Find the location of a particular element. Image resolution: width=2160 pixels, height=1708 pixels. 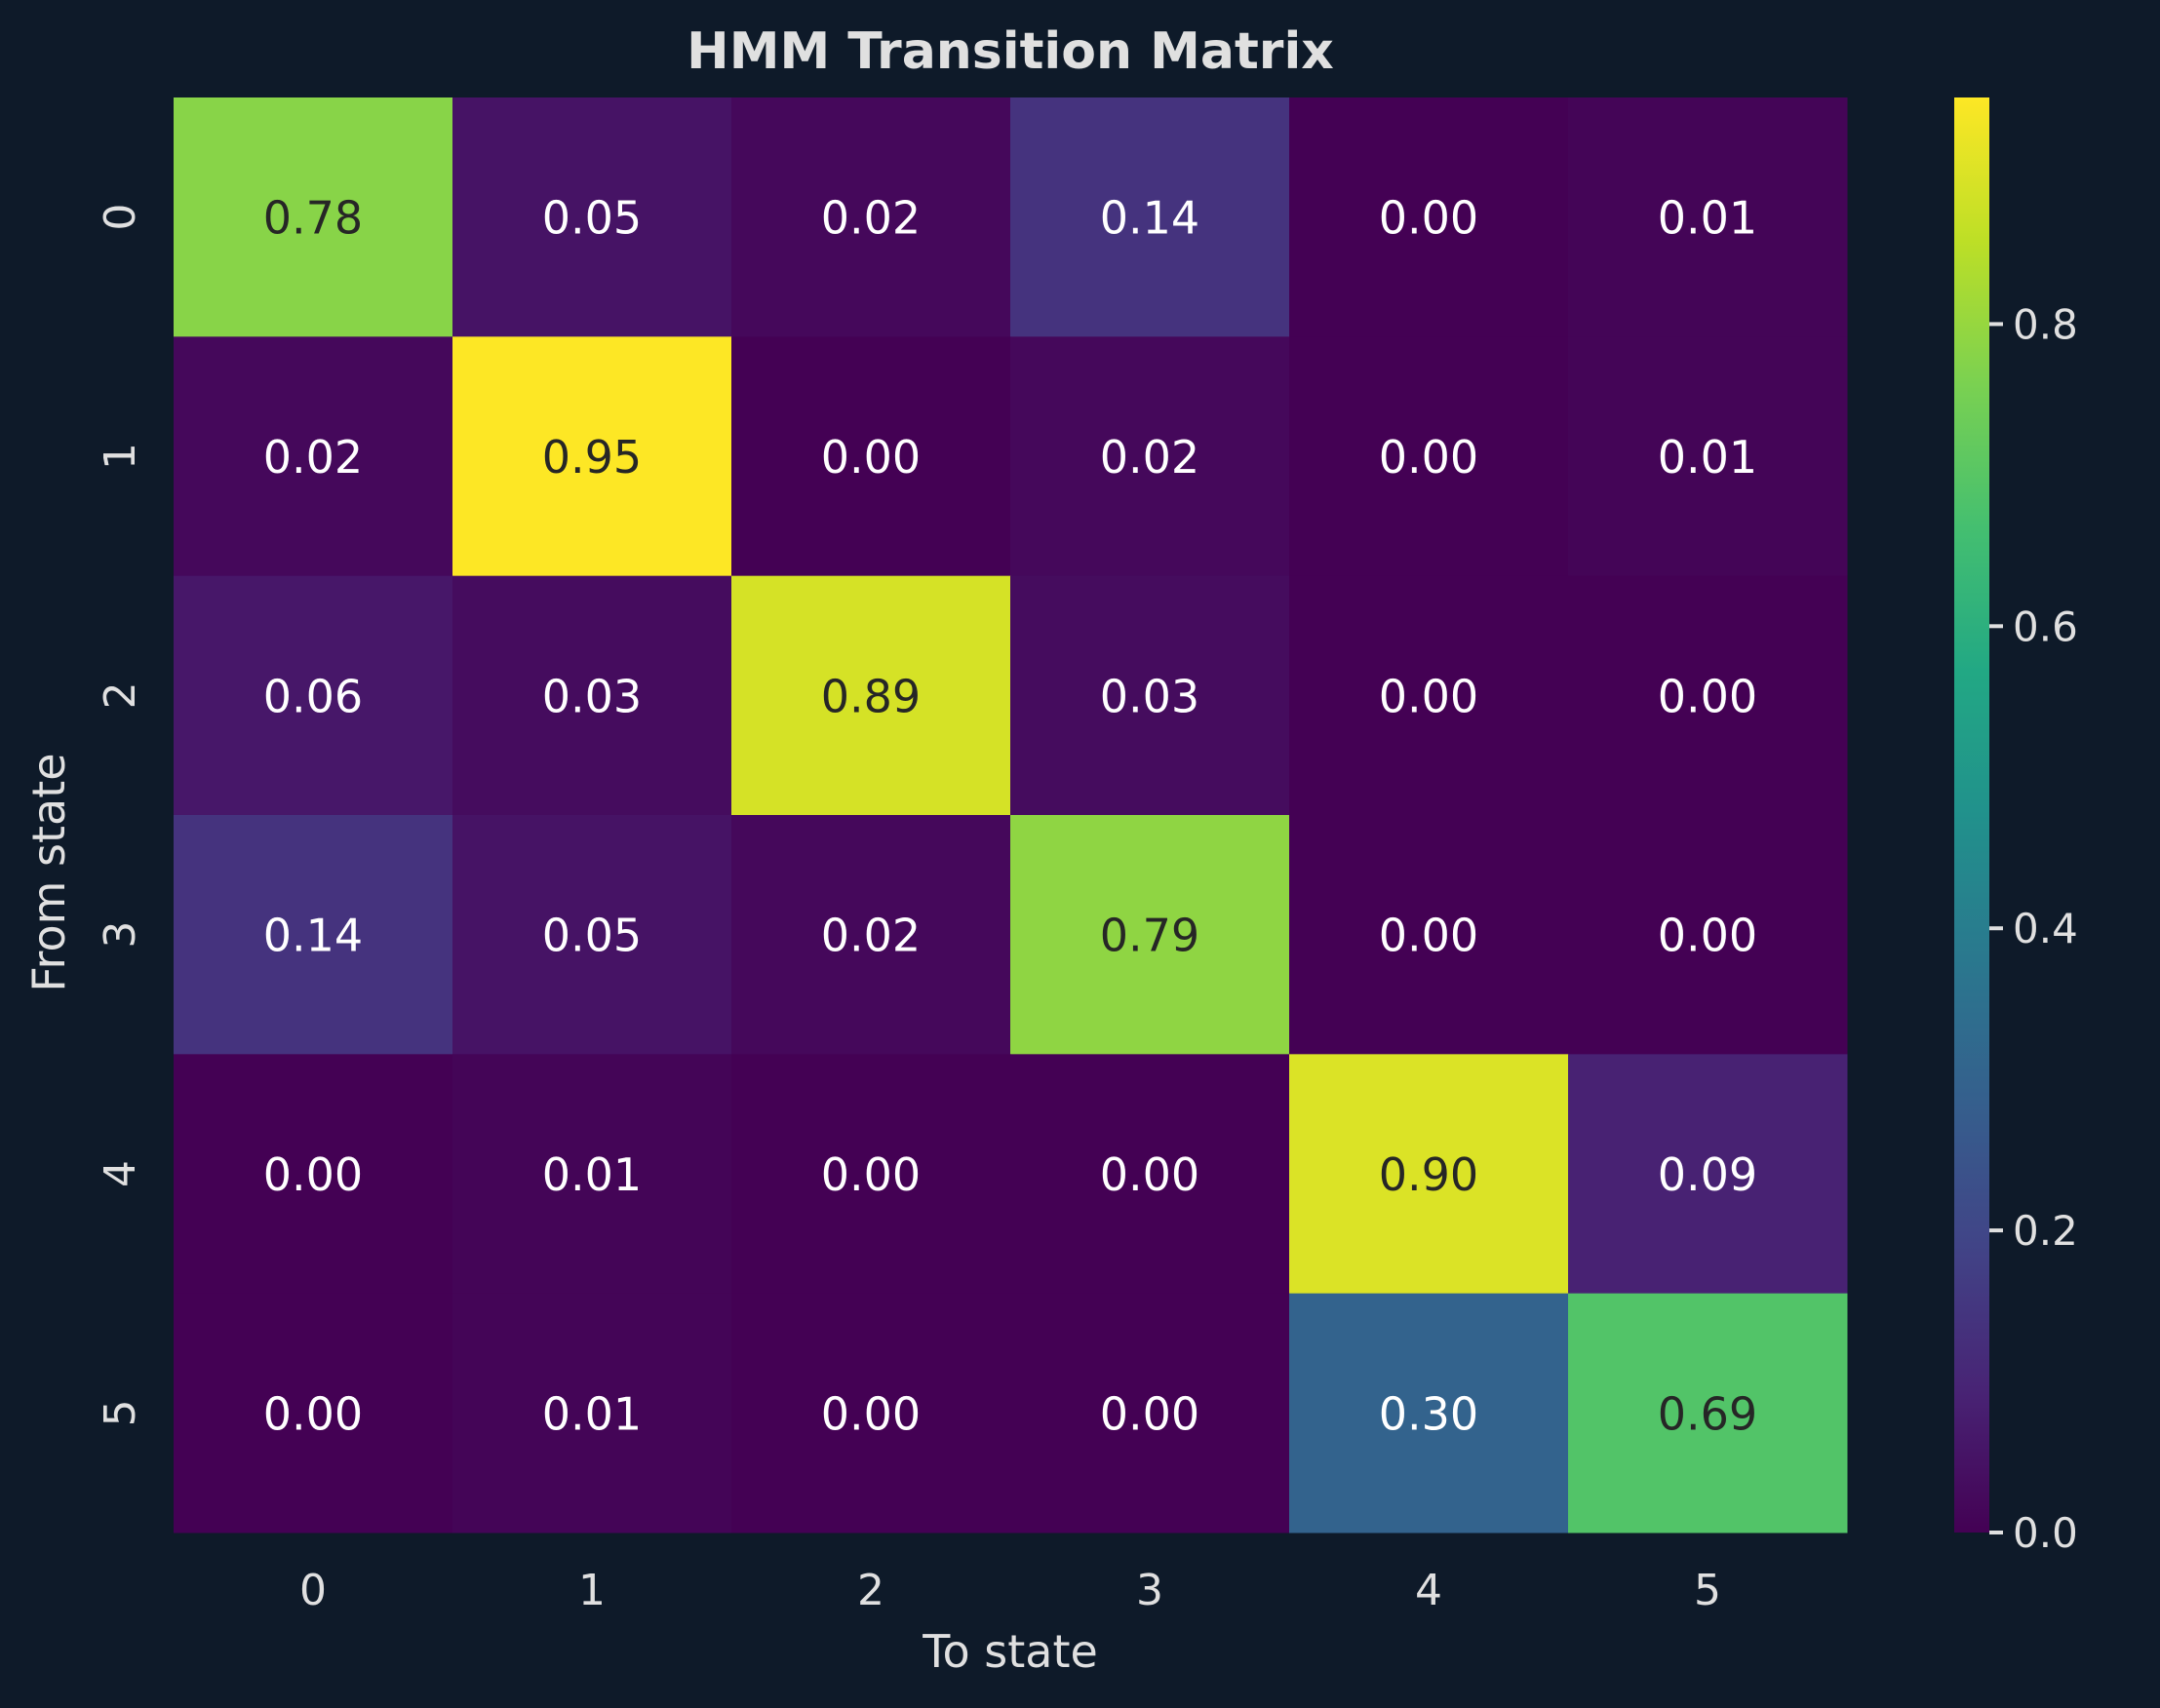

cell-label-0-4: 0.00 is located at coordinates (1428, 218).